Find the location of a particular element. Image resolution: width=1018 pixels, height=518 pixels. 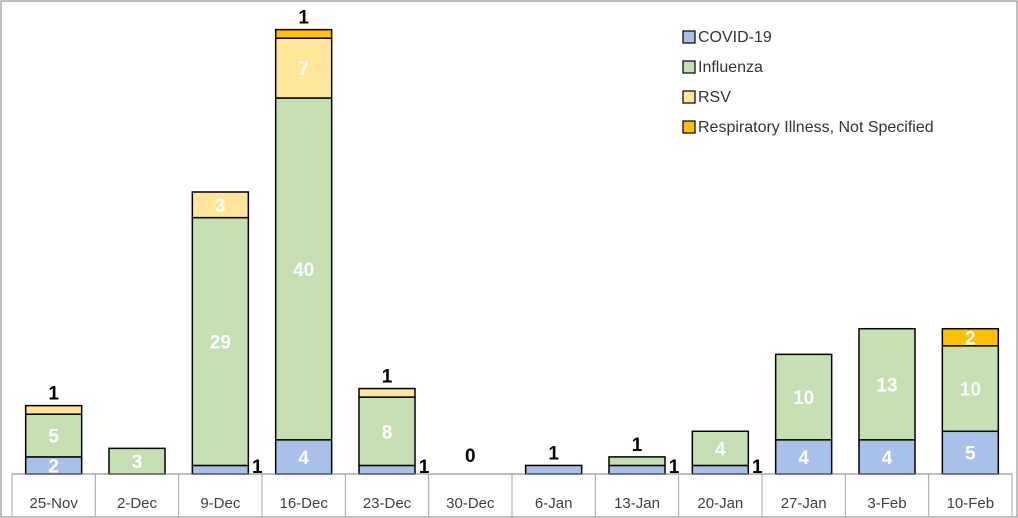

data-label: 8 is located at coordinates (387, 432).